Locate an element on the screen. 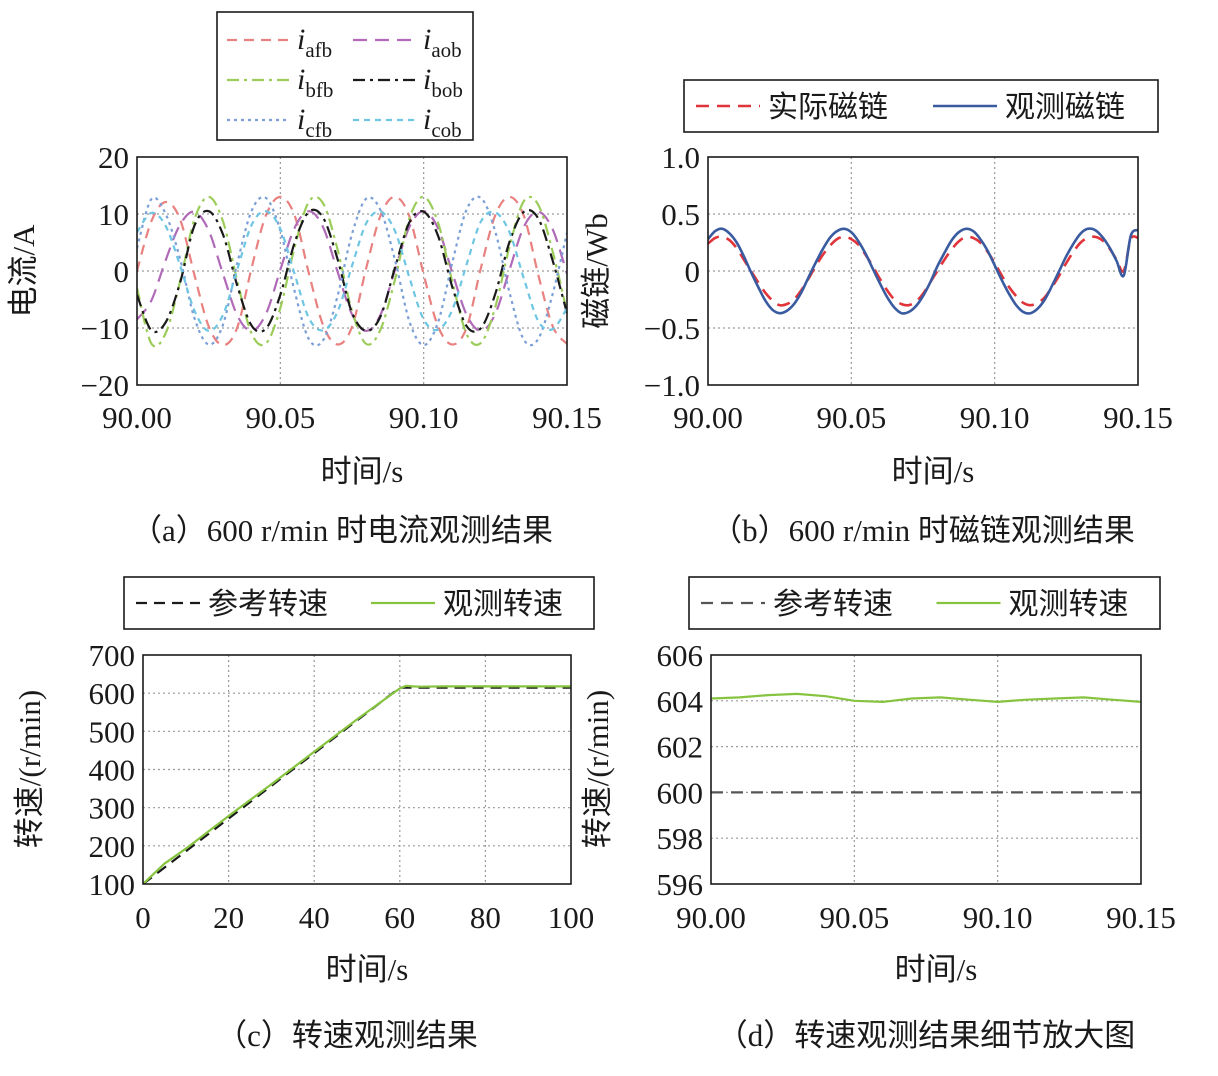 This screenshot has height=1076, width=1218. x-tick-label: 60 is located at coordinates (399, 917).